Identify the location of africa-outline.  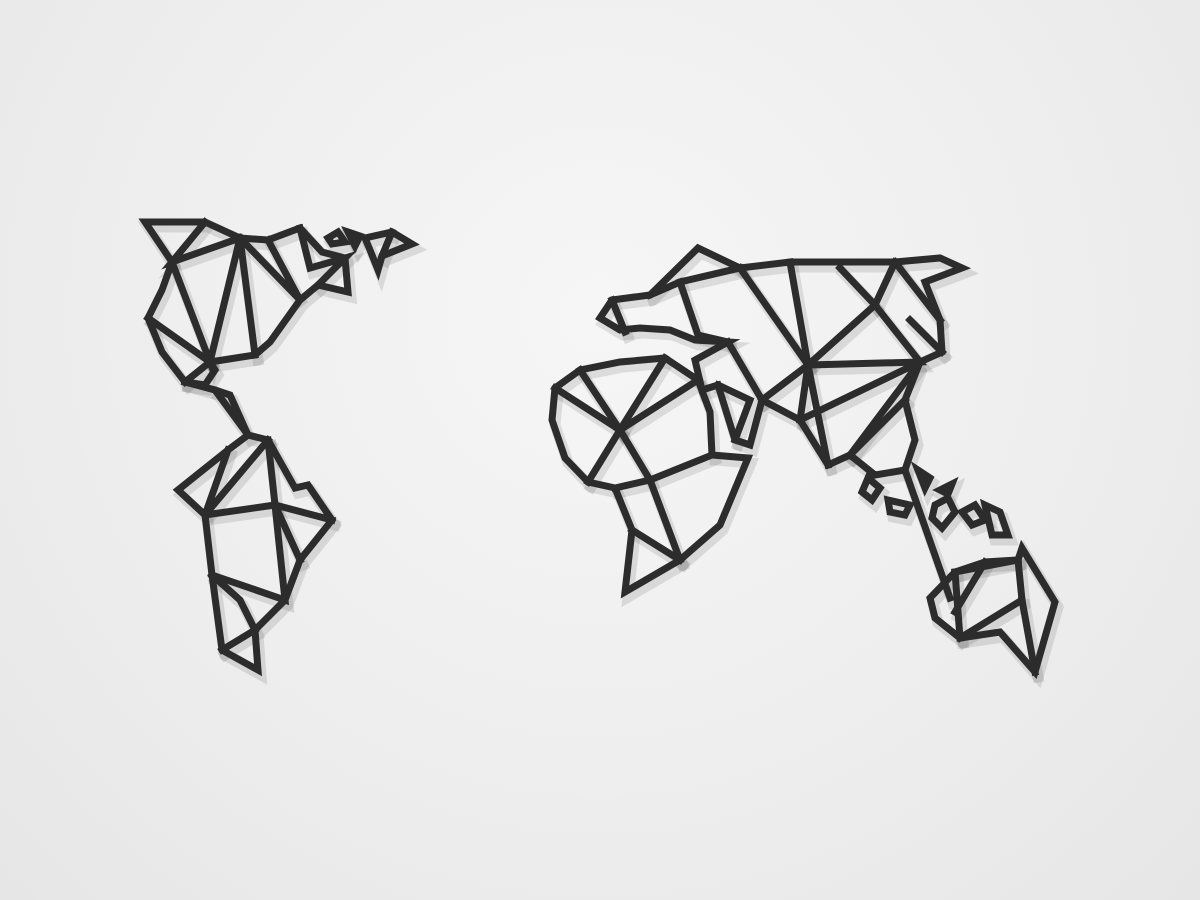
(651, 476).